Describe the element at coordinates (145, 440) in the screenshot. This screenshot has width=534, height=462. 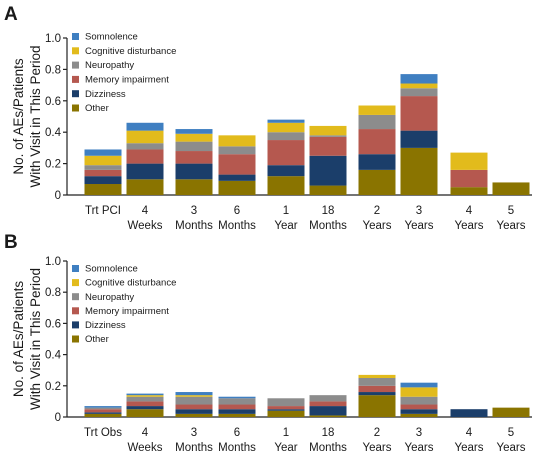
I see `x-tick-label: 4 Weeks` at that location.